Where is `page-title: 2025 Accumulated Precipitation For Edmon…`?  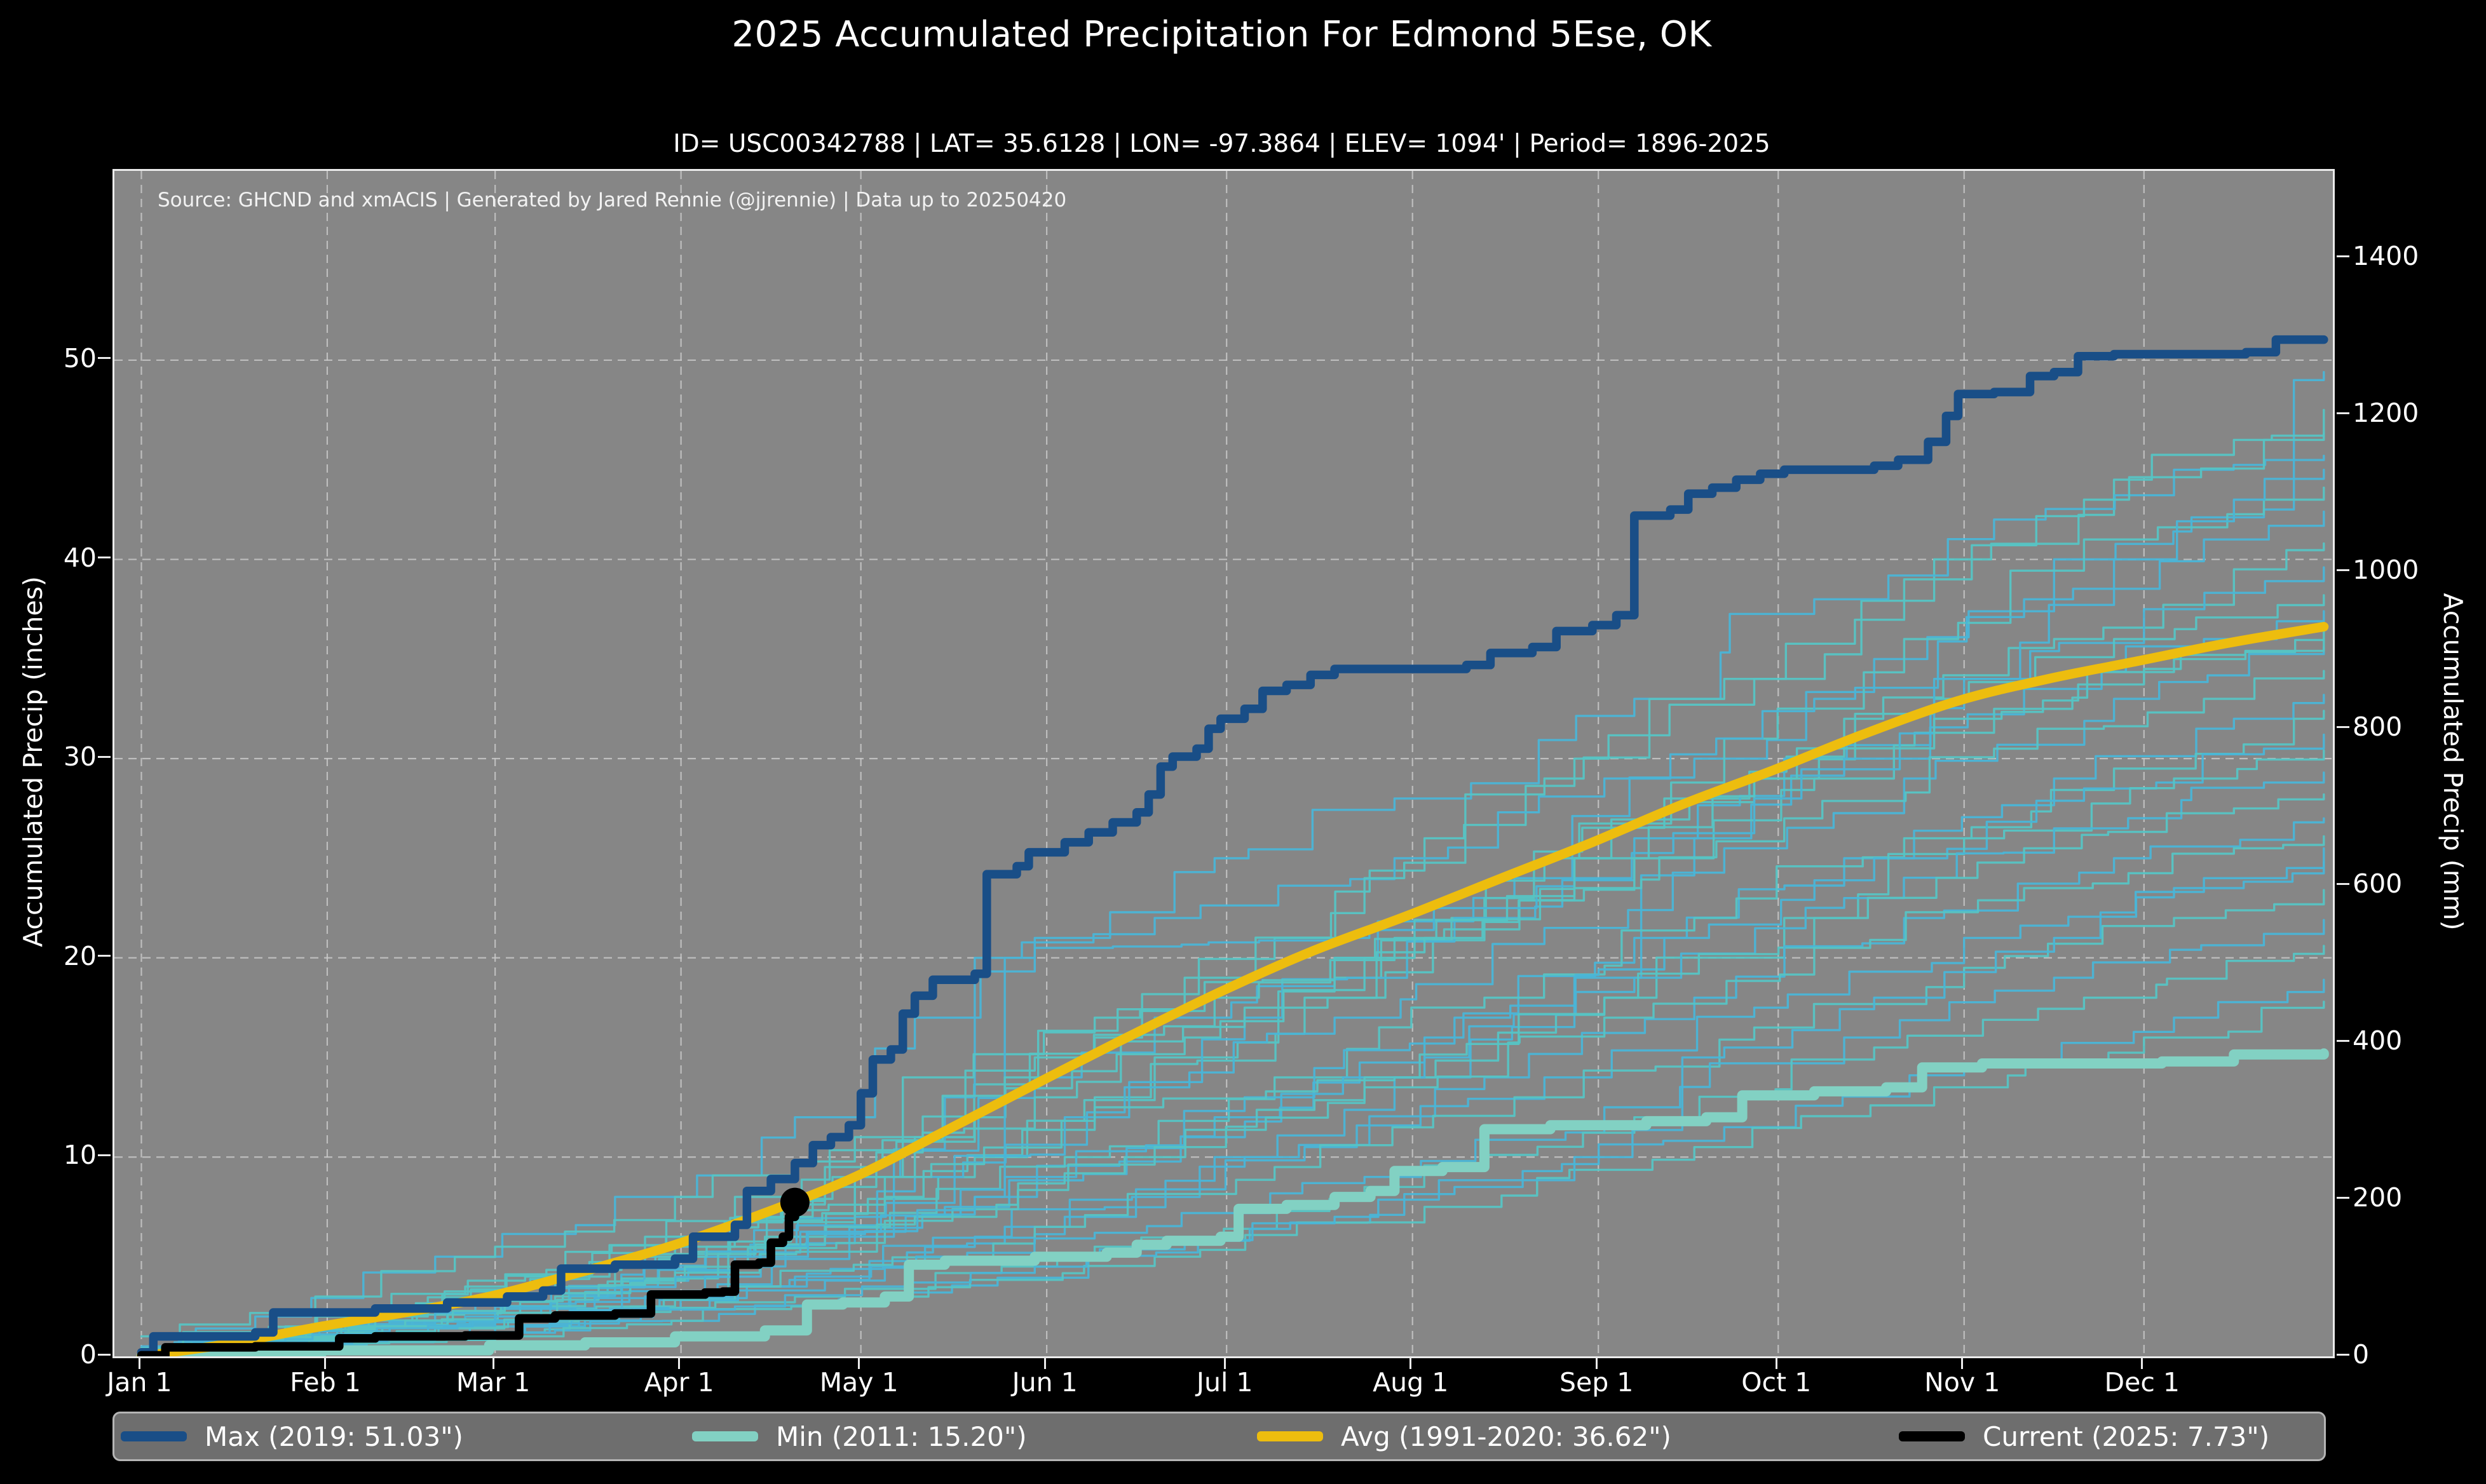
page-title: 2025 Accumulated Precipitation For Edmon… is located at coordinates (1221, 34).